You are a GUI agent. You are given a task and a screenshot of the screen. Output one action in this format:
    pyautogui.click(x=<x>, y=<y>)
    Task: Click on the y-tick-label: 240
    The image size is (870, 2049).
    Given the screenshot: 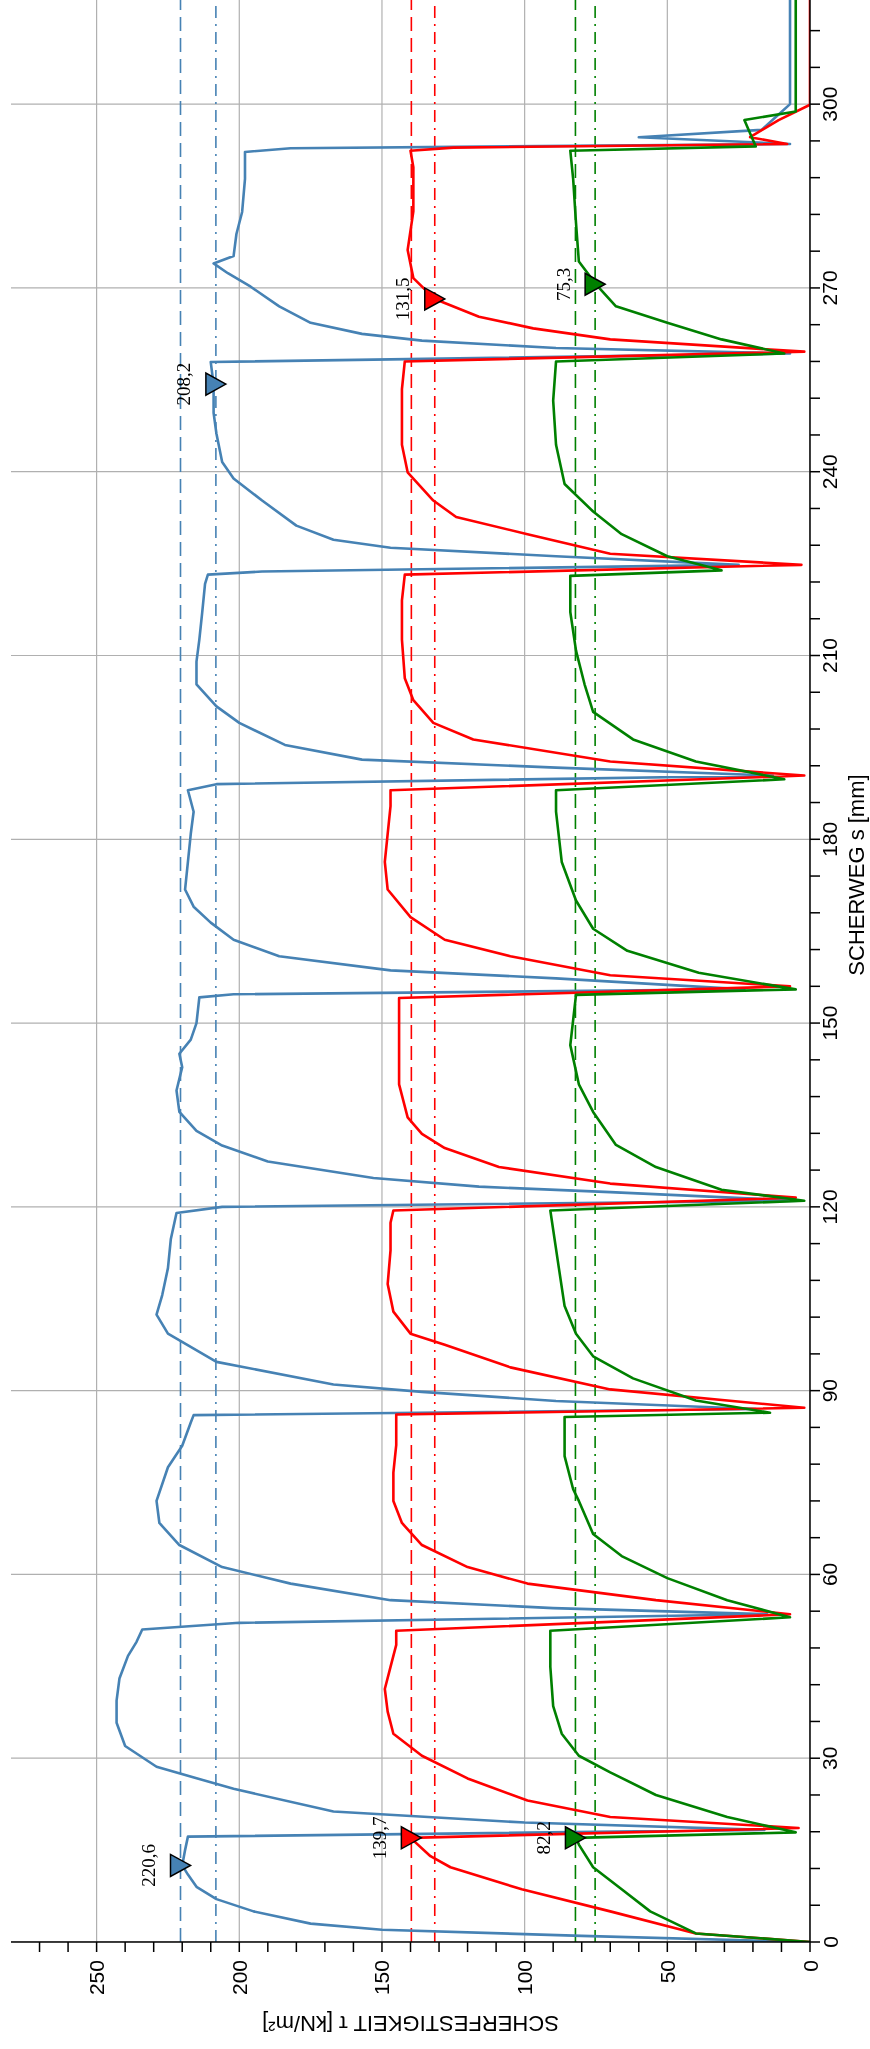 What is the action you would take?
    pyautogui.click(x=830, y=472)
    